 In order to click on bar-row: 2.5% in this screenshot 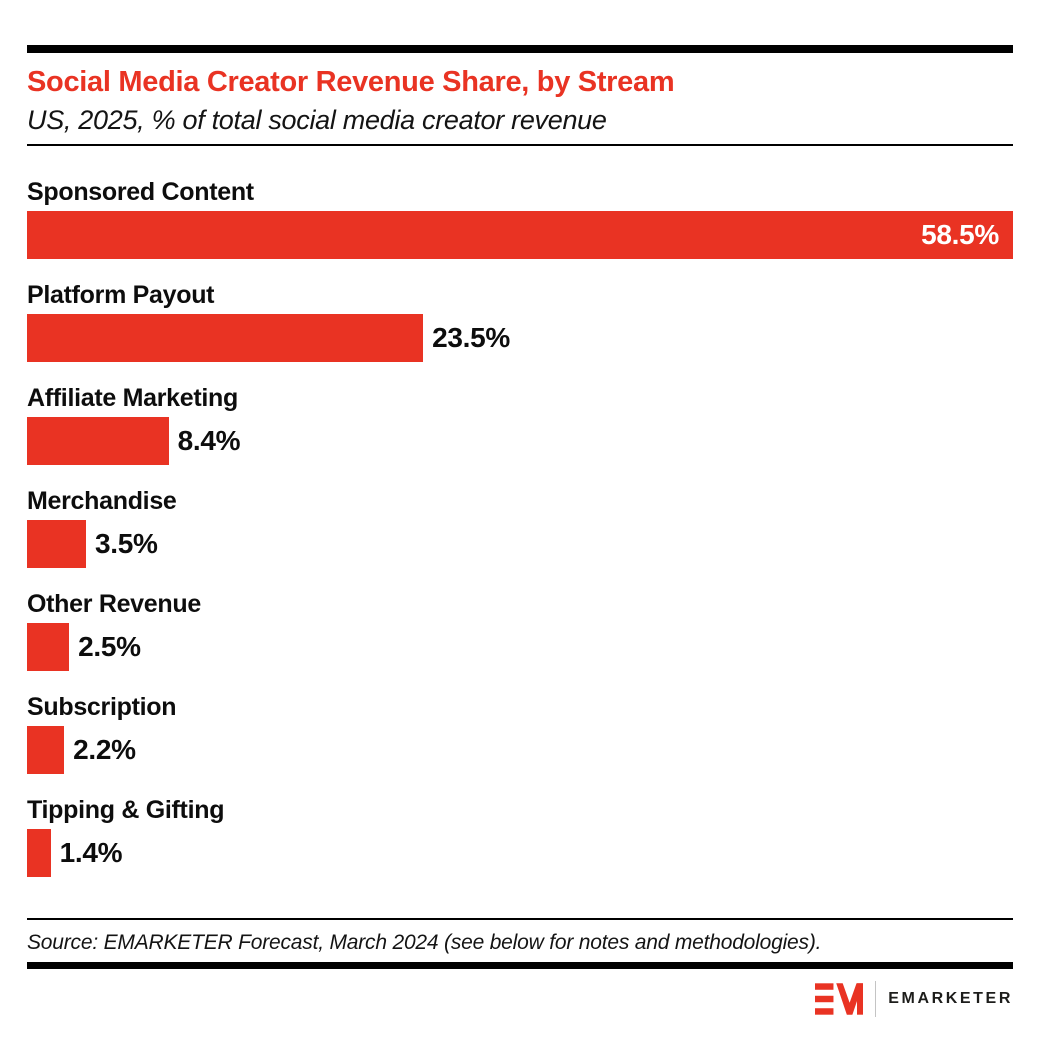, I will do `click(520, 647)`.